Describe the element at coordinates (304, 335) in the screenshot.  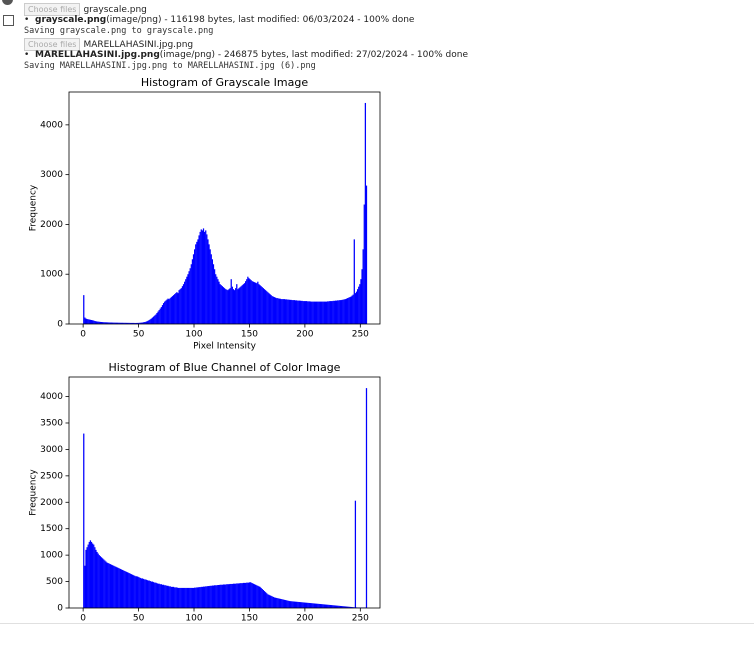
I see `x-tick-label: 200` at that location.